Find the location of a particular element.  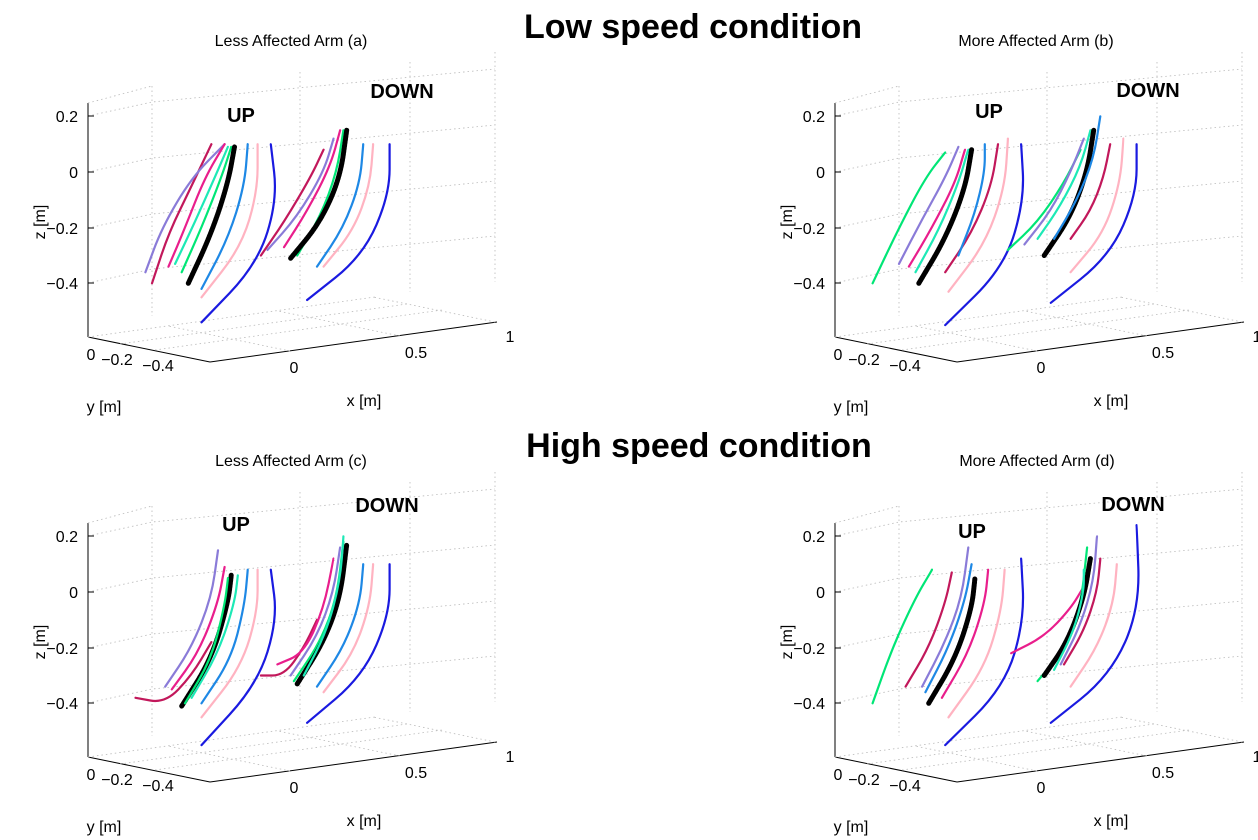

top-gridline is located at coordinates (120, 94).